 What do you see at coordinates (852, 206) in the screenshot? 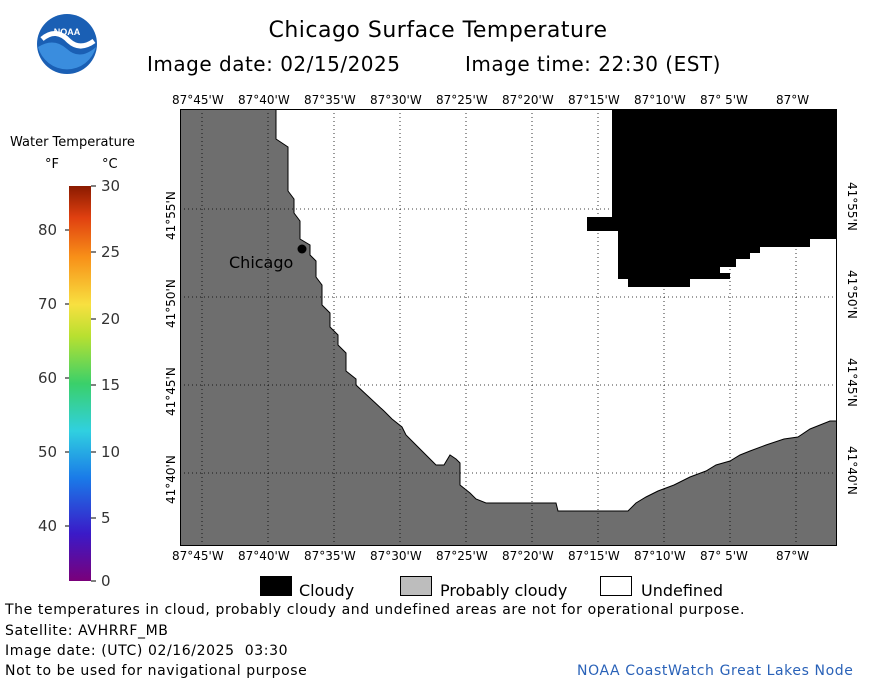
I see `lat-right-1: 41°55'N` at bounding box center [852, 206].